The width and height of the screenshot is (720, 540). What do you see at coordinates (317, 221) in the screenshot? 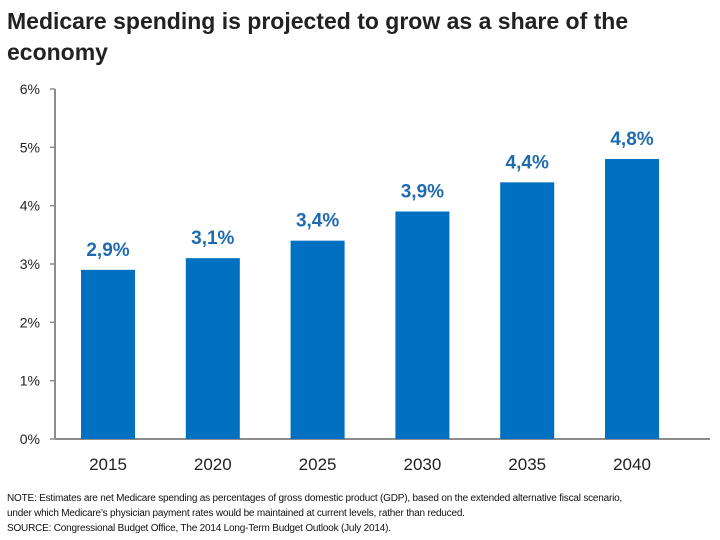
I see `data-label: 3,4%` at bounding box center [317, 221].